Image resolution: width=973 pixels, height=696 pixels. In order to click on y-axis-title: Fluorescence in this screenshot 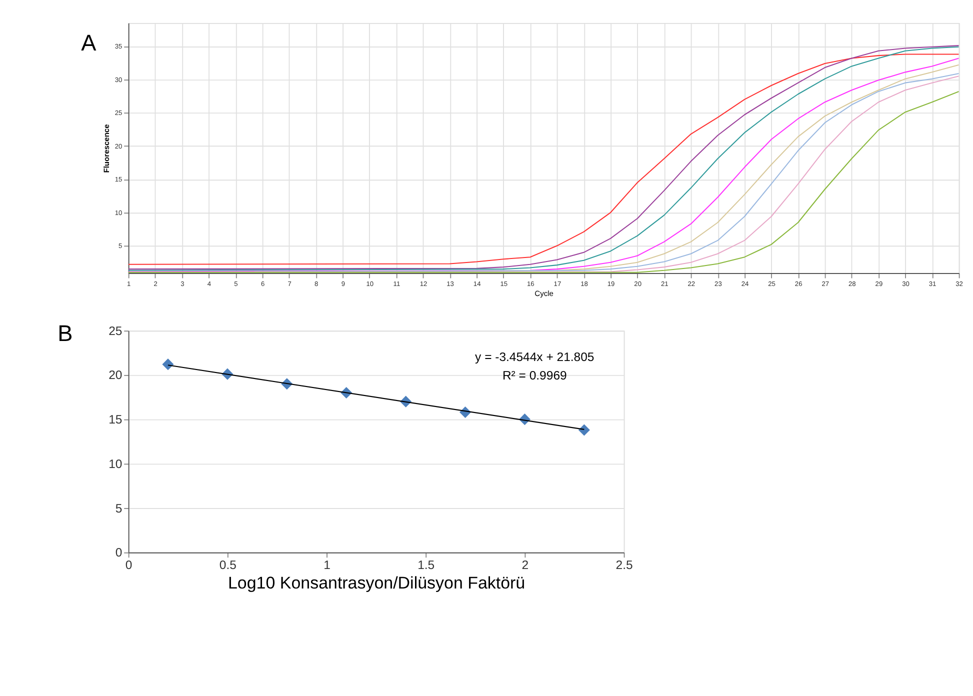, I will do `click(107, 148)`.